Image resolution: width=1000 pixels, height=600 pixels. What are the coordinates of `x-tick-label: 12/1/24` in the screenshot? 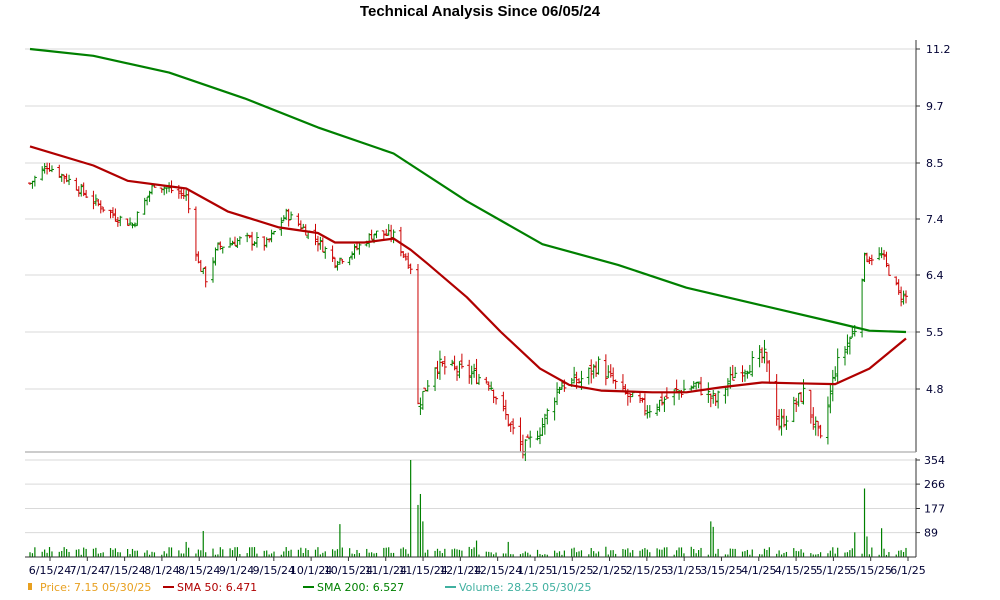 It's located at (460, 570).